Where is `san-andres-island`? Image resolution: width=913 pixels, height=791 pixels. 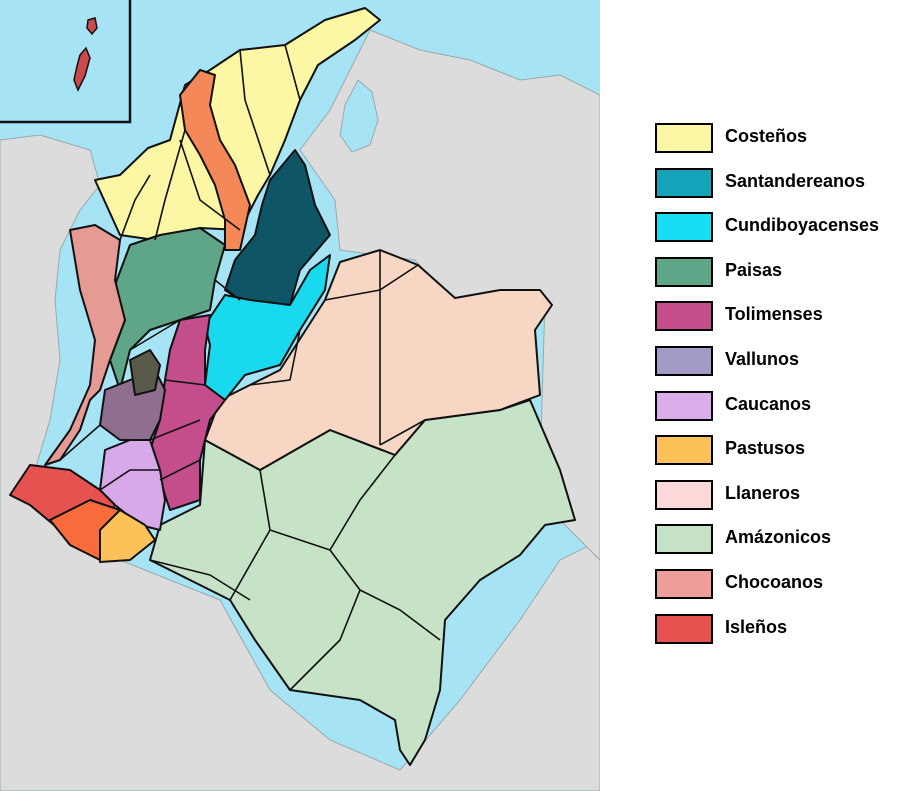
san-andres-island is located at coordinates (82, 69).